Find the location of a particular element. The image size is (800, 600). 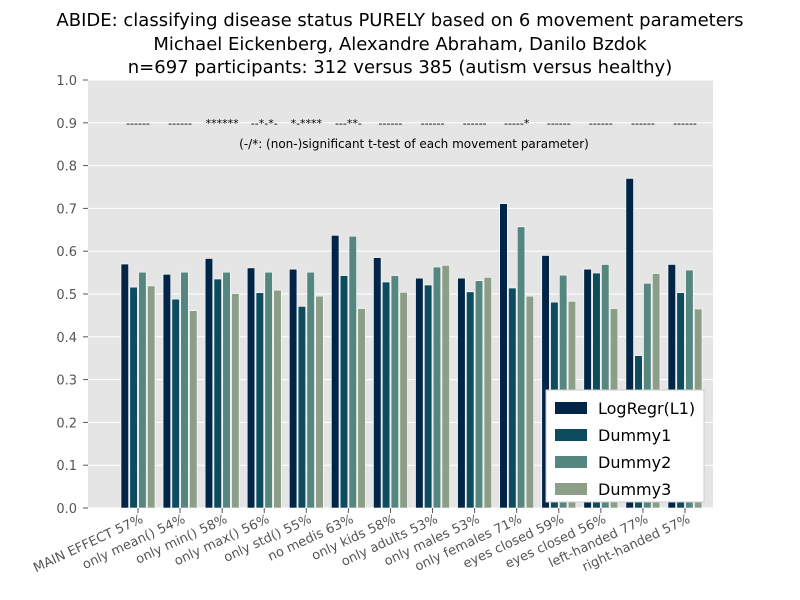

legend-label: Dummy3 is located at coordinates (634, 489).